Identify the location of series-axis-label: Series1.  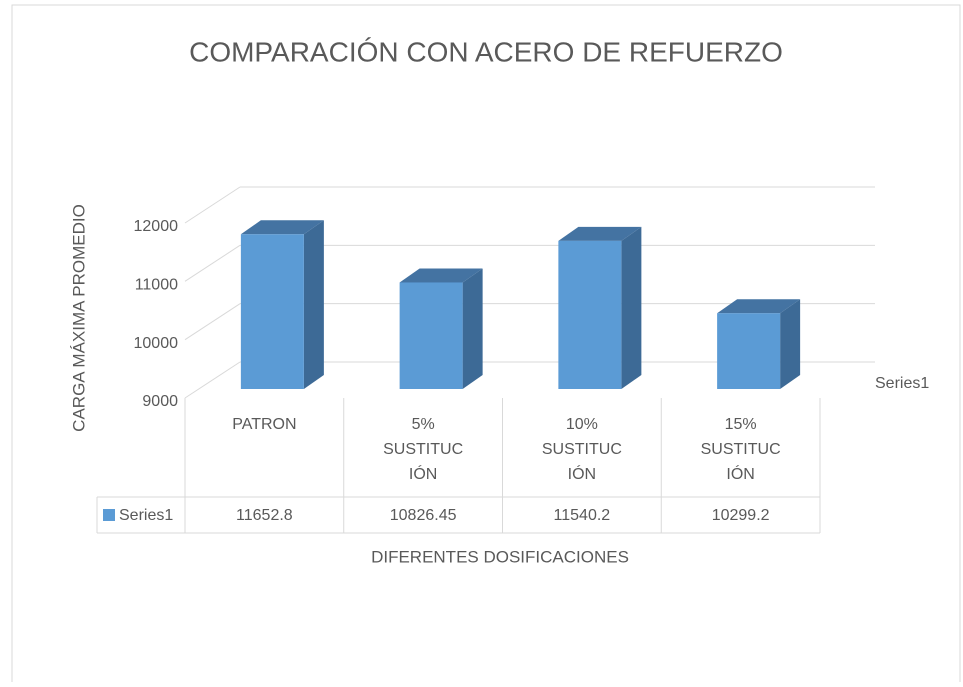
(902, 383).